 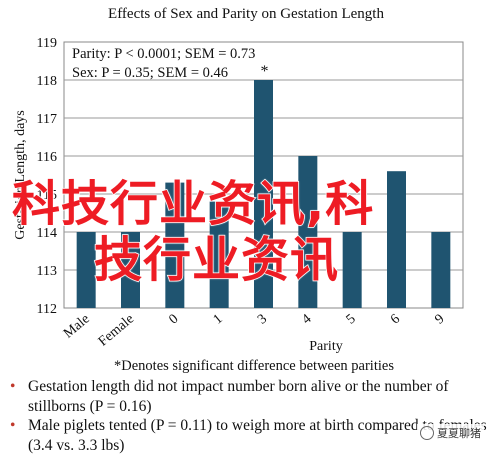 What do you see at coordinates (116, 331) in the screenshot?
I see `x-tick-label: Female` at bounding box center [116, 331].